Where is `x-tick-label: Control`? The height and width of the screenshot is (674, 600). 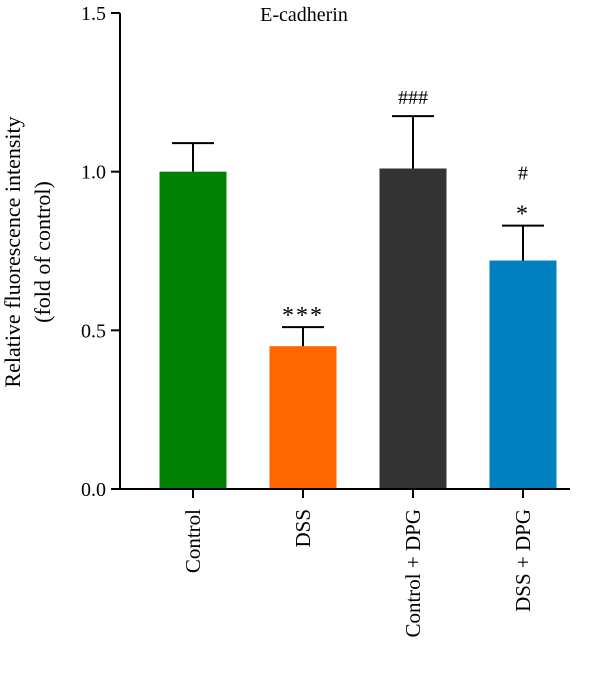 x-tick-label: Control is located at coordinates (193, 541).